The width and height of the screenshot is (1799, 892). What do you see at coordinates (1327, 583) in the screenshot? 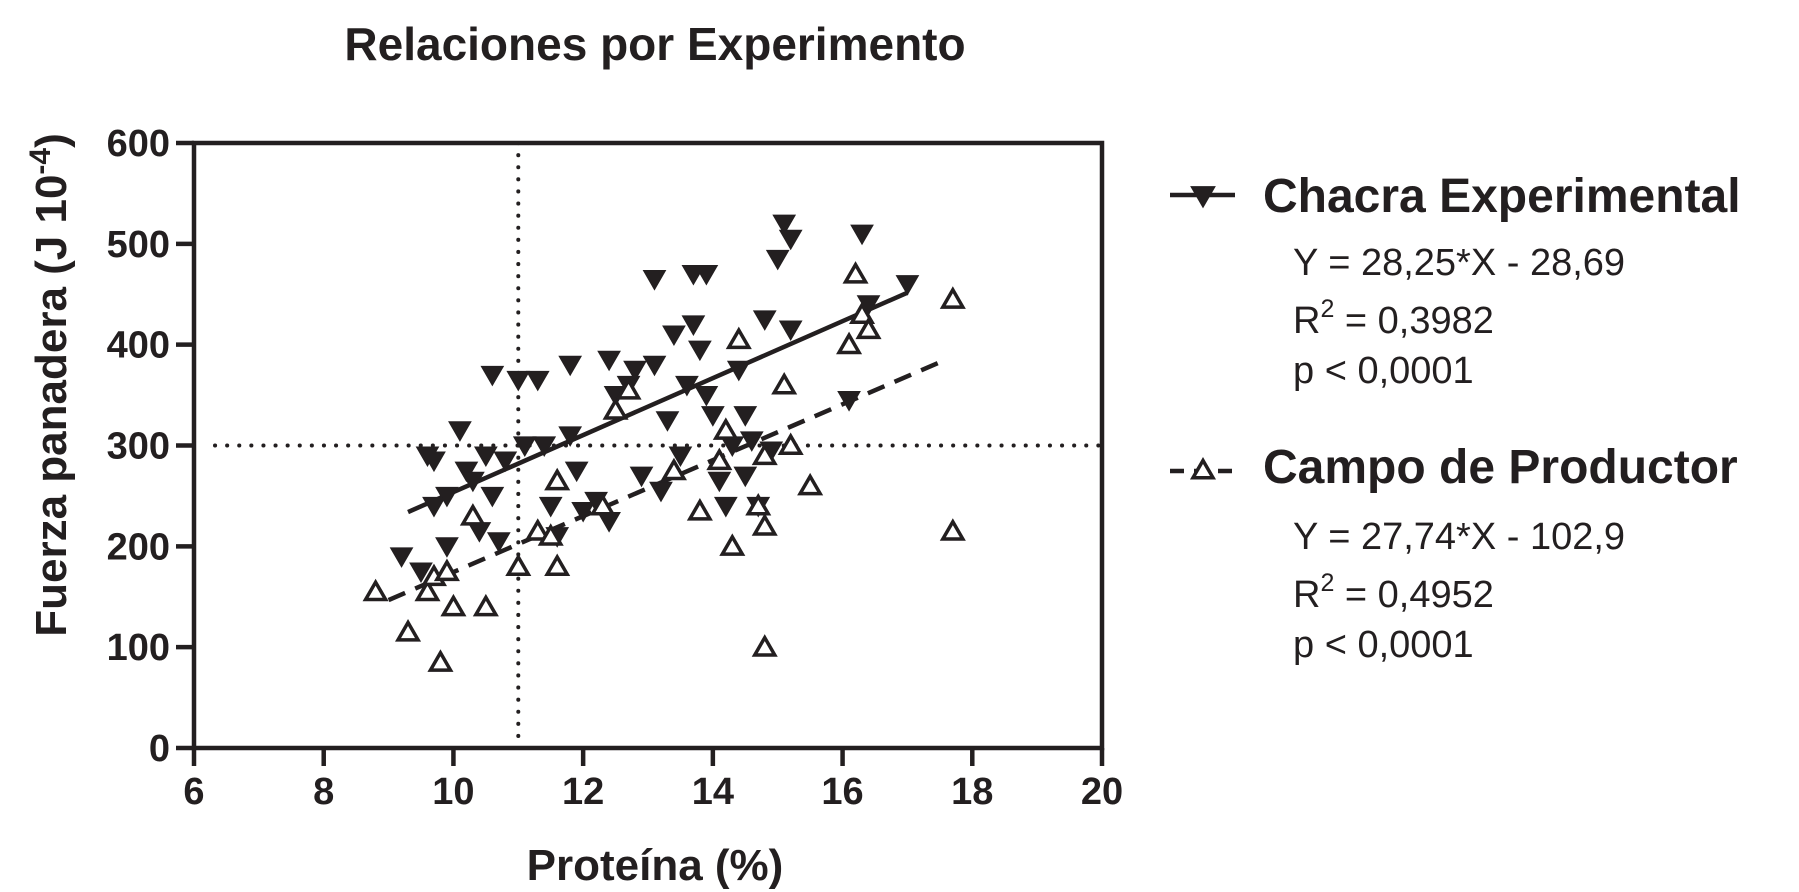
I see `legend-campo-r2-sup: 2` at bounding box center [1327, 583].